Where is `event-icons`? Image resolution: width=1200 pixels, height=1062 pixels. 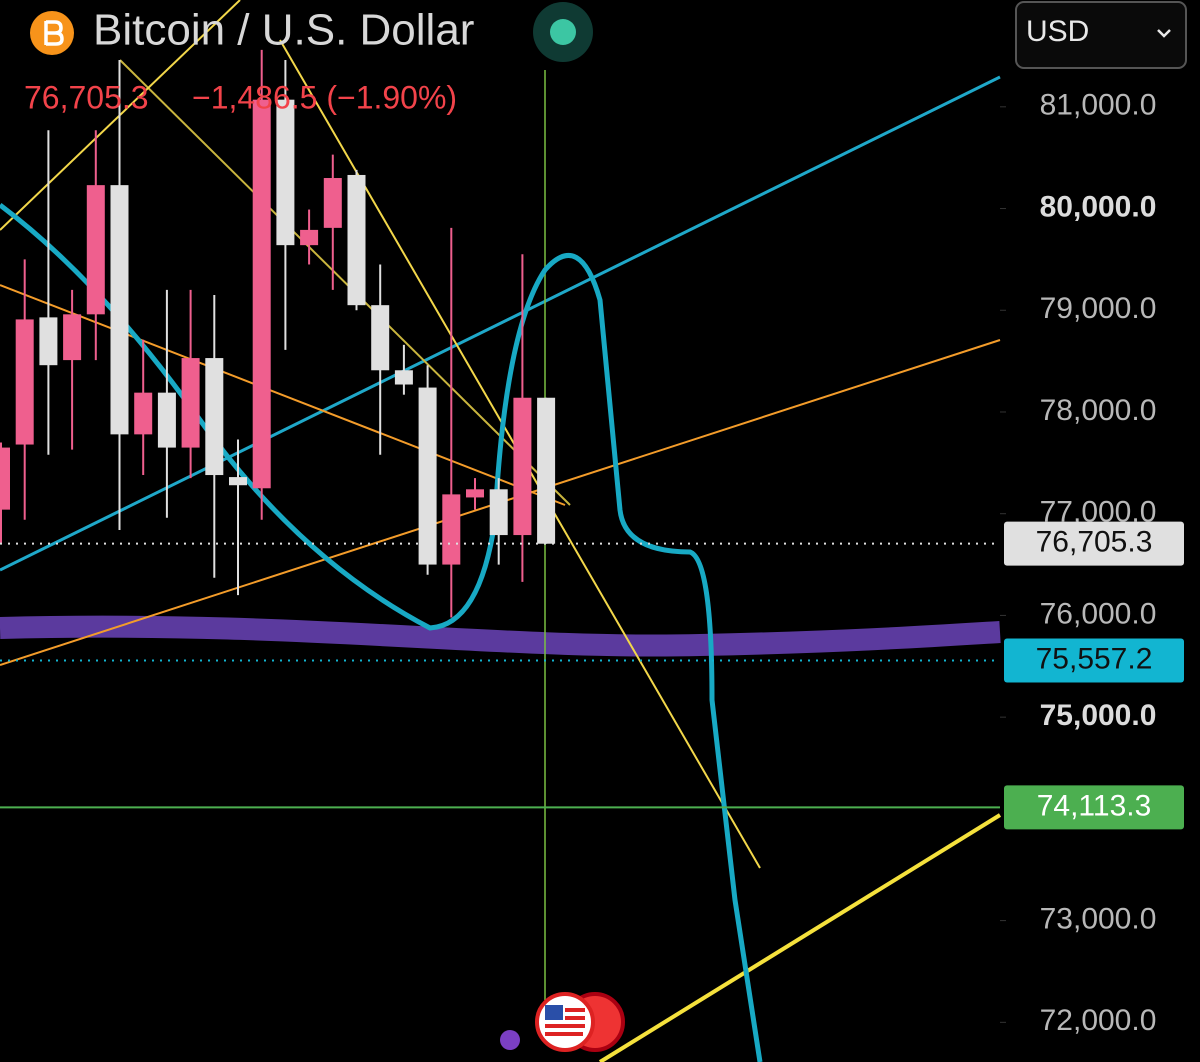
event-icons is located at coordinates (562, 1022).